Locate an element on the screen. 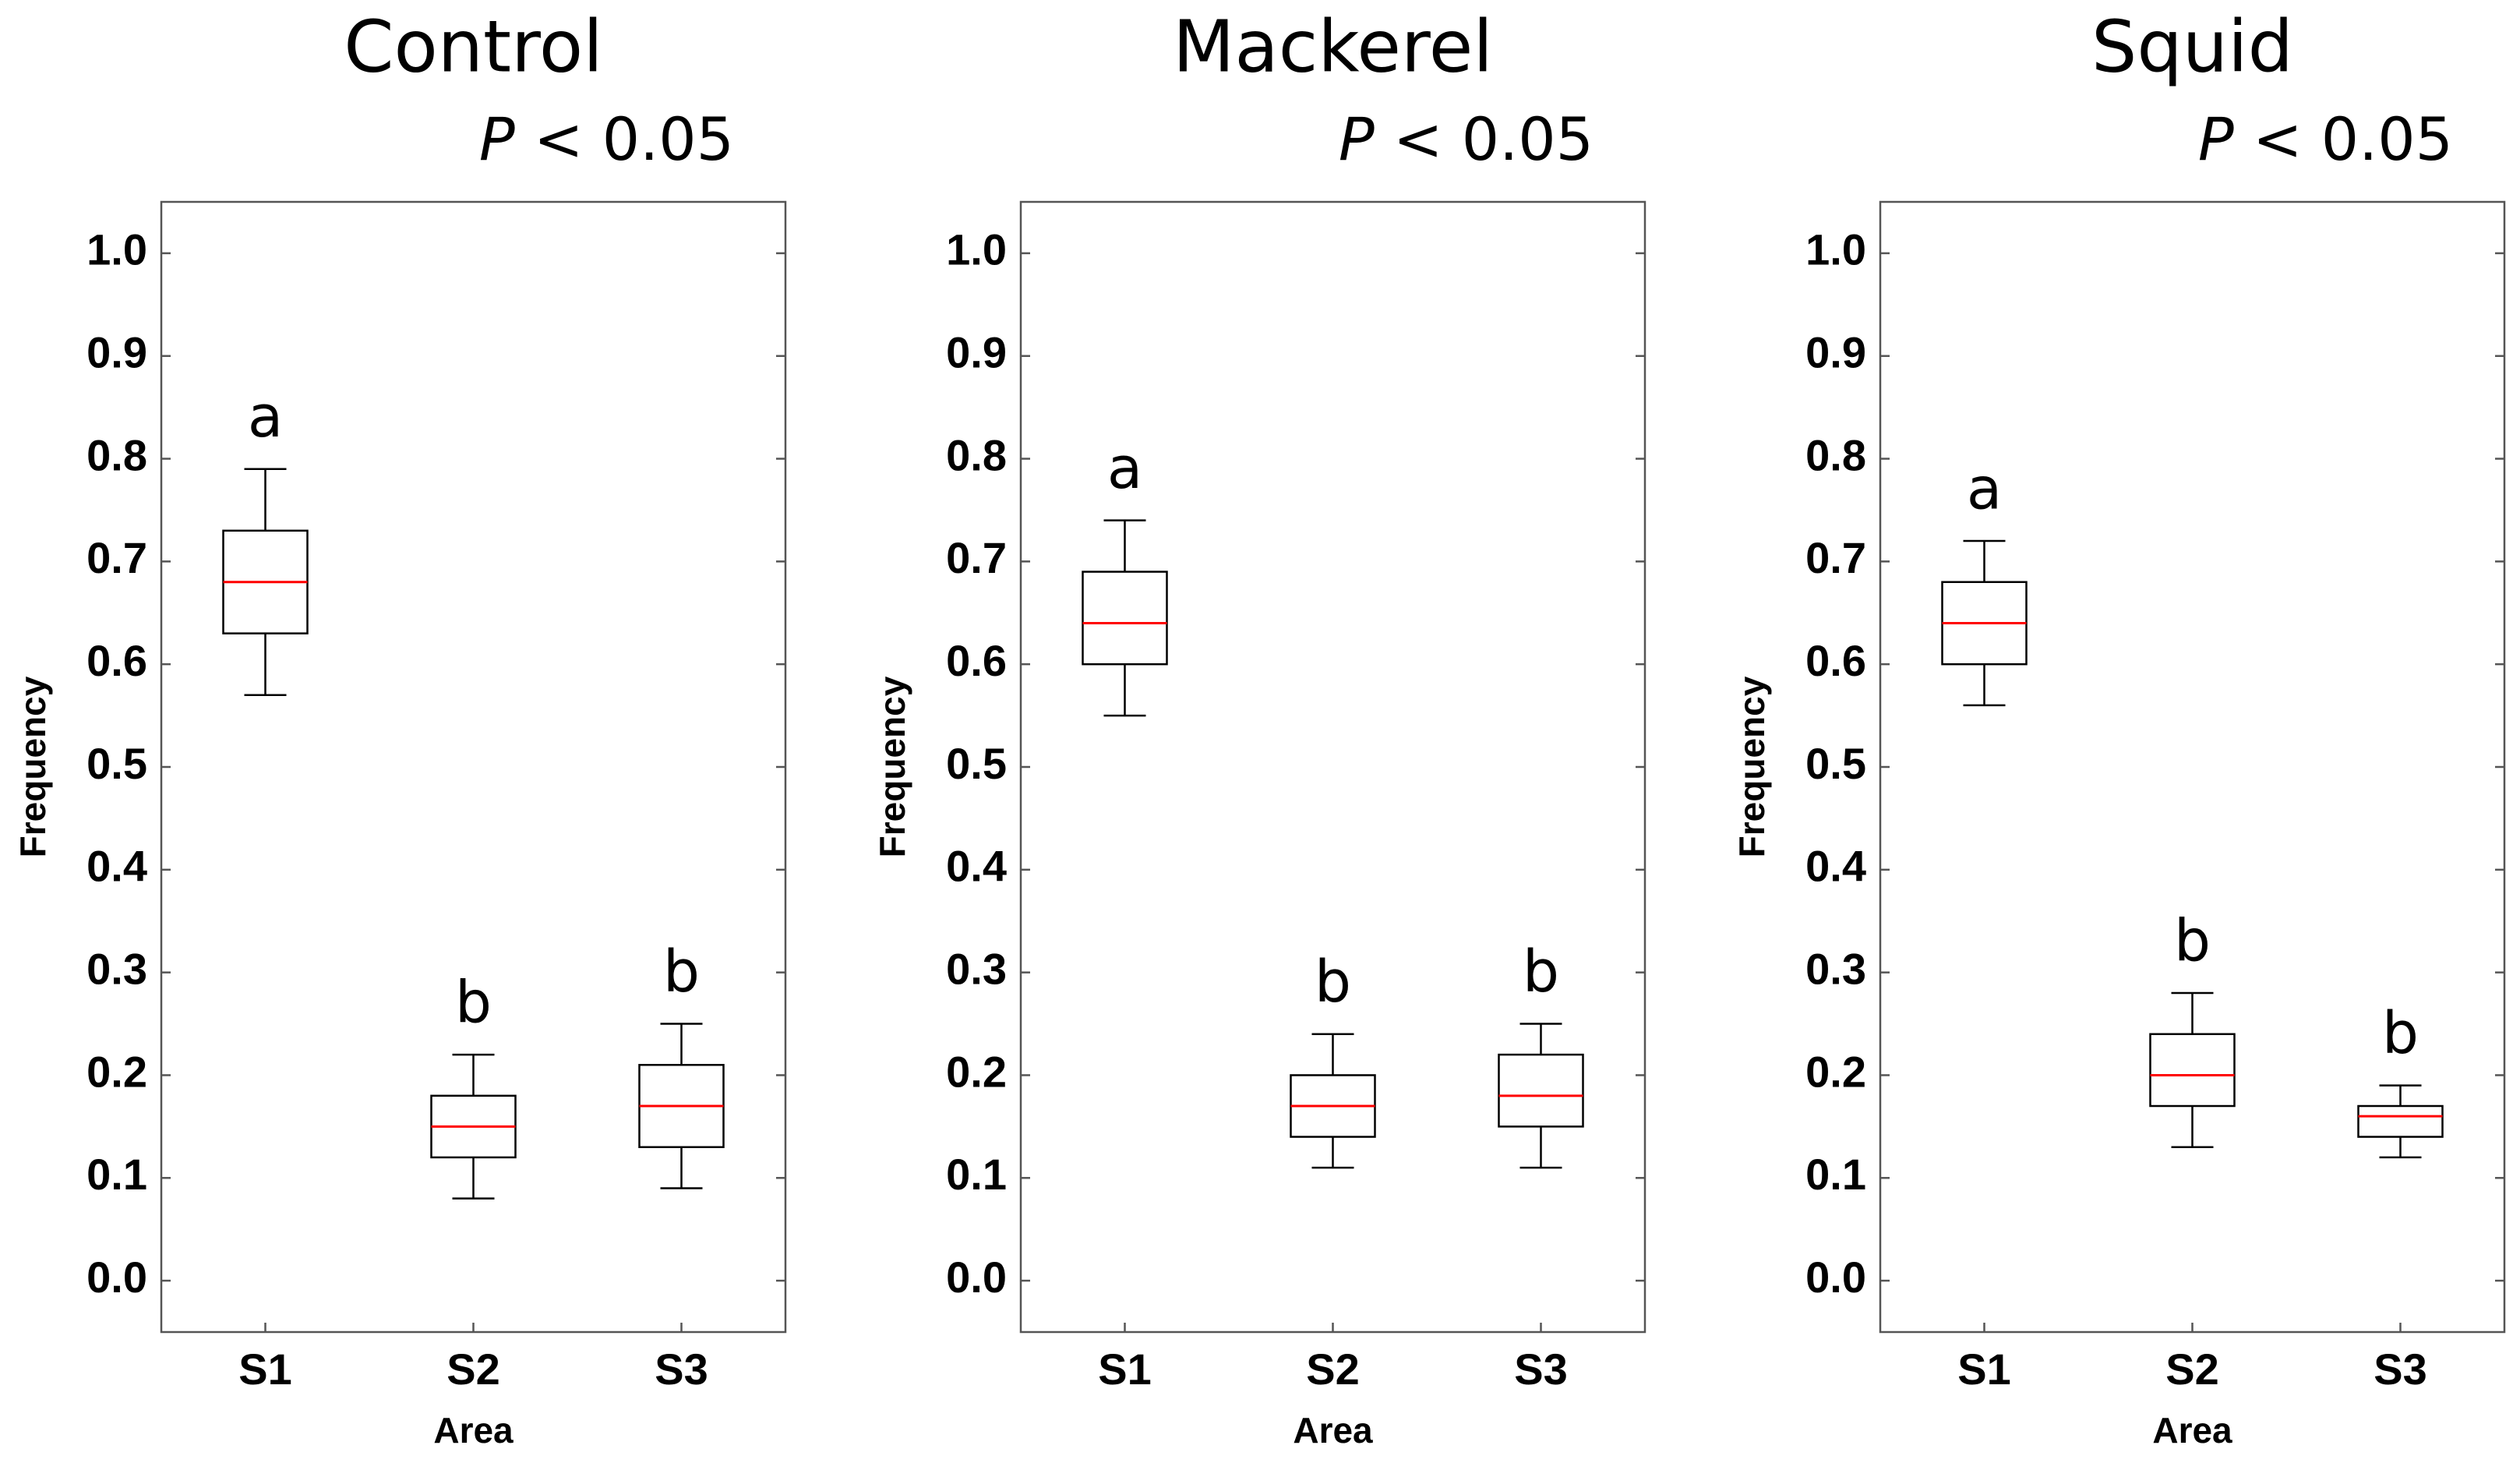  panel-title: Squid is located at coordinates (2192, 46).